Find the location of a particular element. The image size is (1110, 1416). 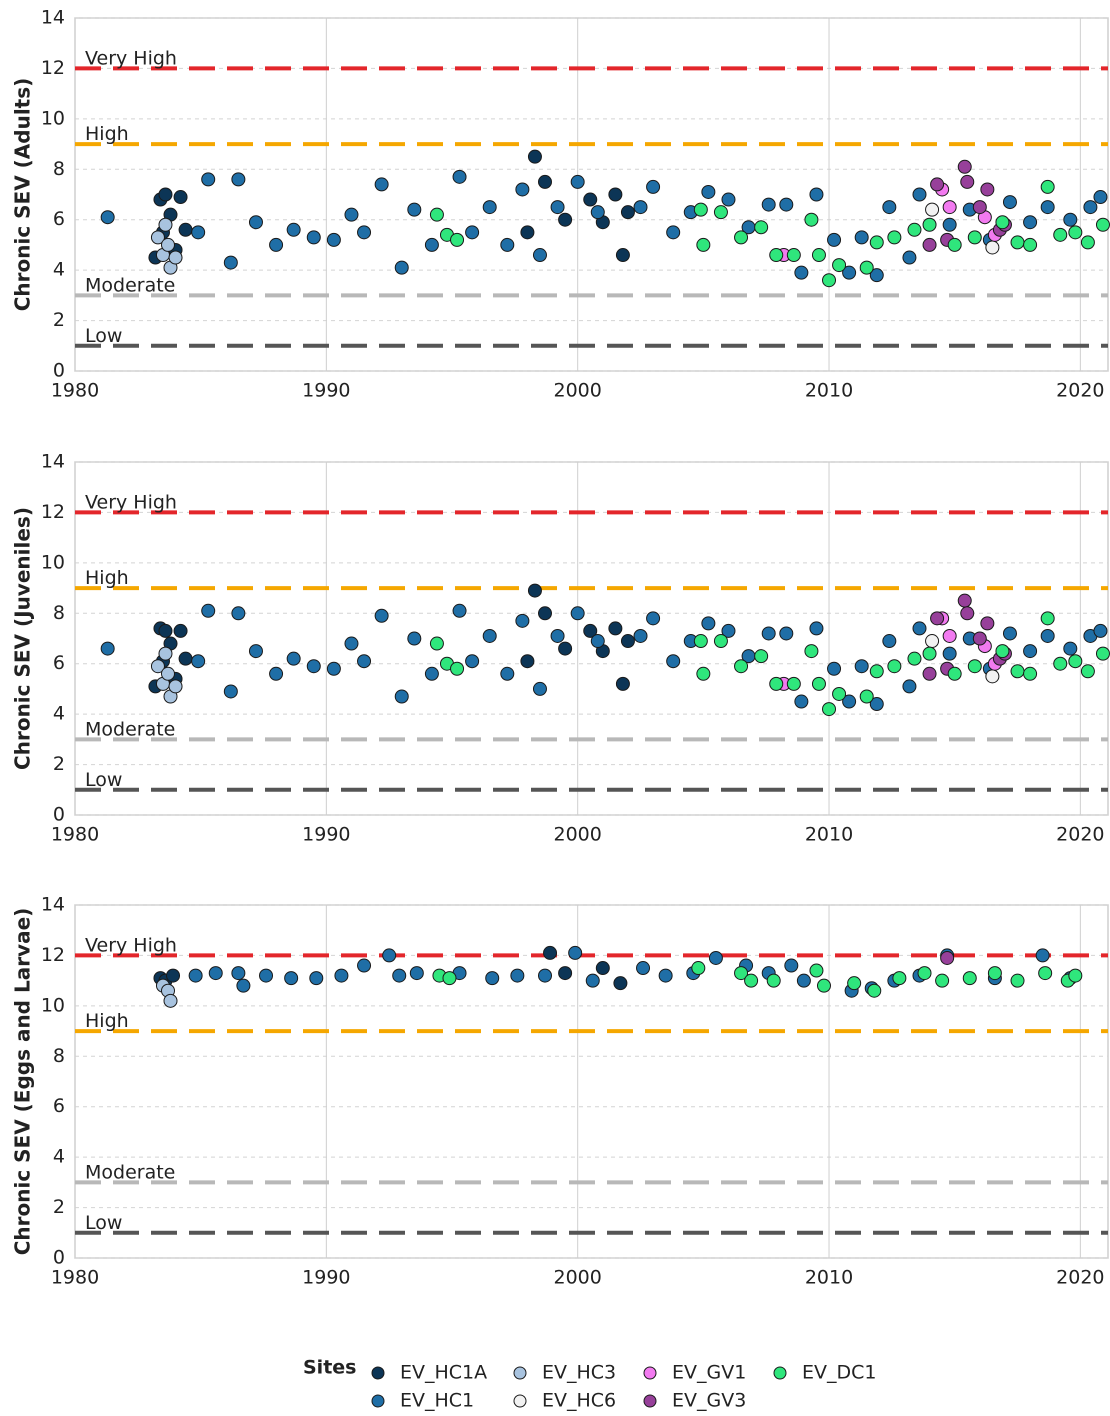

y-axis-label: Chronic SEV (Eggs and Larvae) is located at coordinates (23, 1082).